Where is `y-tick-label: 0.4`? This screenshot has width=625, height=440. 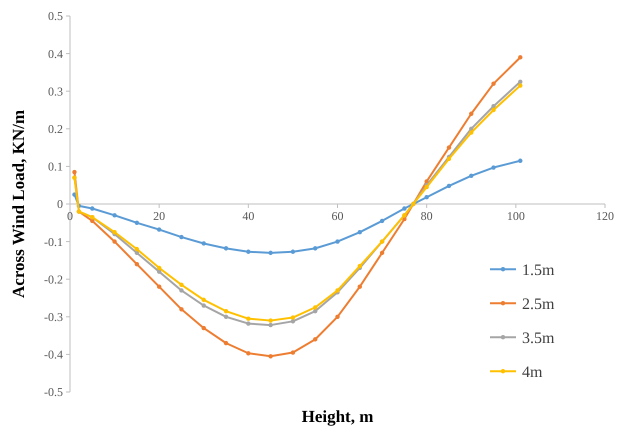
y-tick-label: 0.4 is located at coordinates (55, 53).